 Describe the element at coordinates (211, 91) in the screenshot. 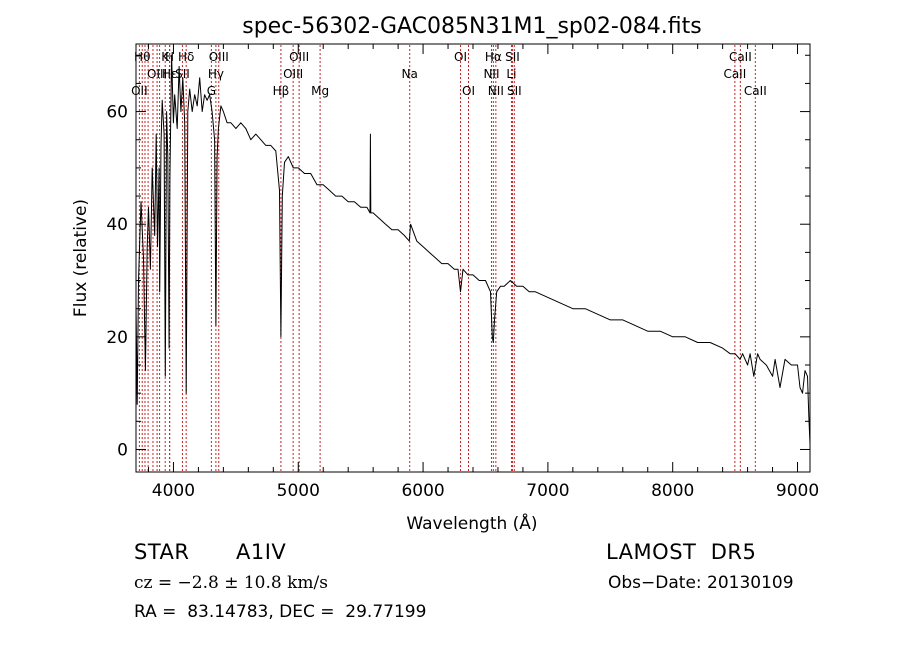

I see `spectral-line-label: G` at that location.